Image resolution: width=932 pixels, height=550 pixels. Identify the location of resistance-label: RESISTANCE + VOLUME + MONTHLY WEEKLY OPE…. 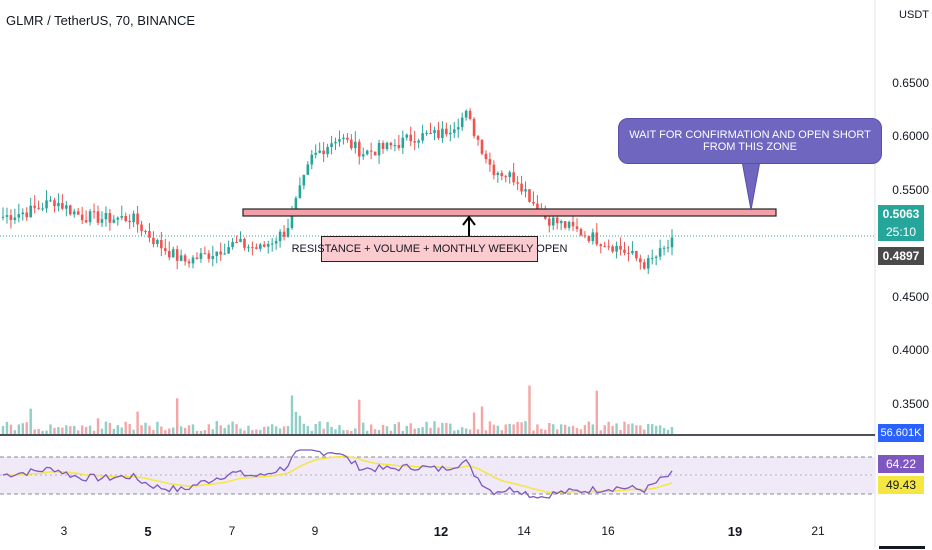
(429, 249).